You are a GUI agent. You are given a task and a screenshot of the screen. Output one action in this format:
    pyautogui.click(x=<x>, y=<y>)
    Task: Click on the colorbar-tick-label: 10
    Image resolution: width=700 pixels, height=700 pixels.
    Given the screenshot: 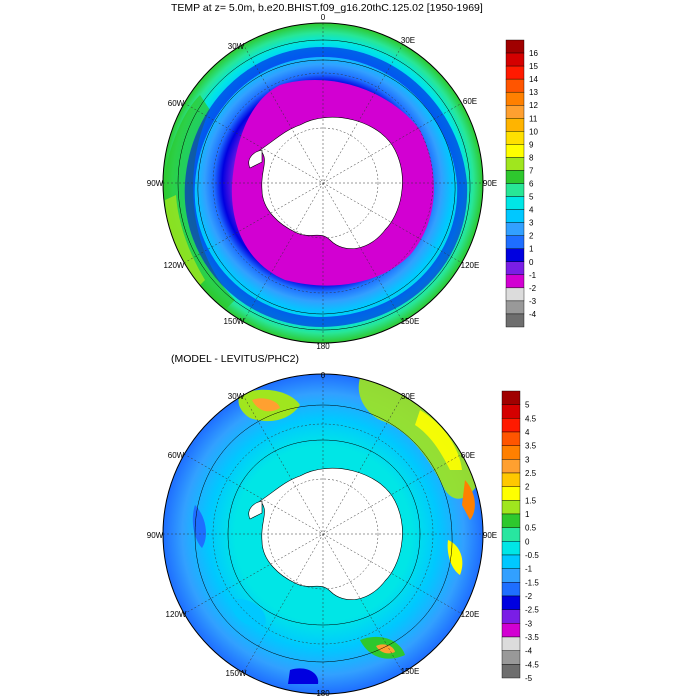 What is the action you would take?
    pyautogui.click(x=533, y=131)
    